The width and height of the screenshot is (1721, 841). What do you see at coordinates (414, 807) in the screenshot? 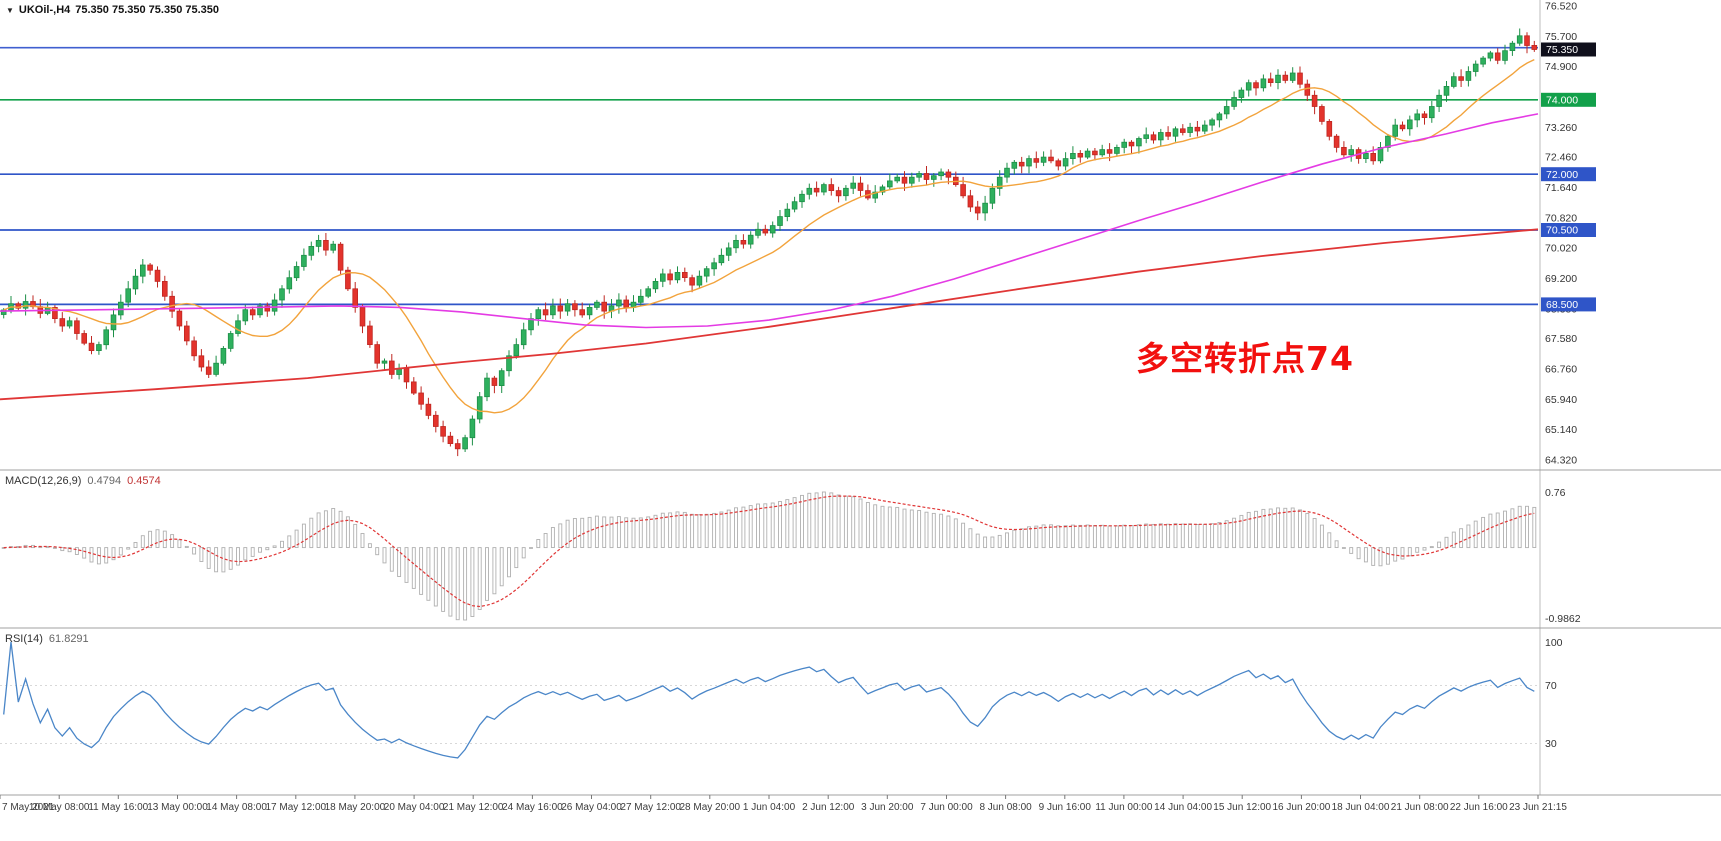
I see `time-tick-label: 20 May 04:00` at bounding box center [414, 807].